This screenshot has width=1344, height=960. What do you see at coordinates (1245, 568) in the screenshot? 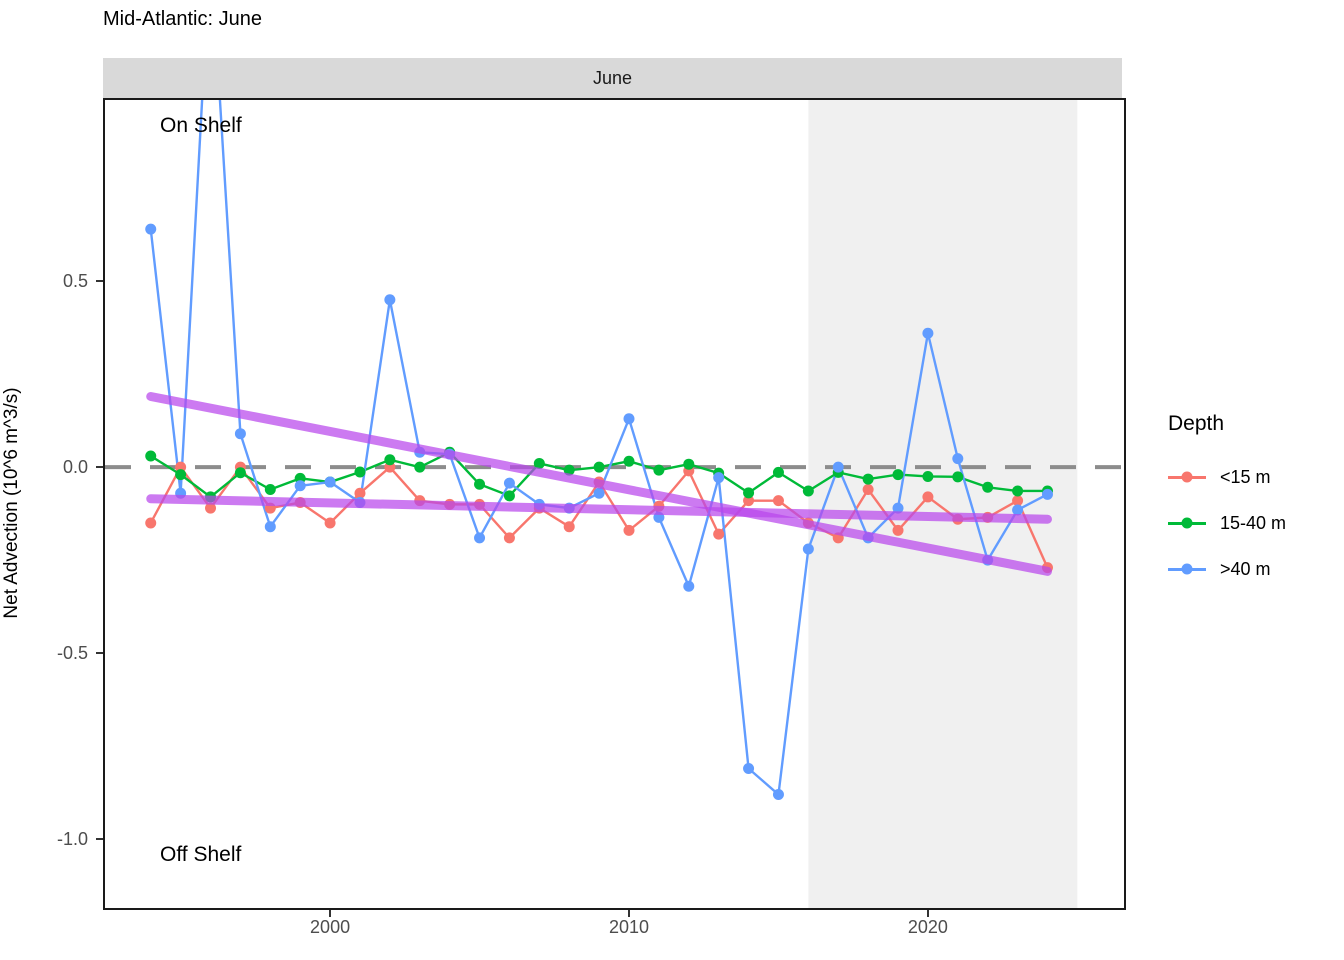
I see `legend-item-label: >40 m` at bounding box center [1245, 568].